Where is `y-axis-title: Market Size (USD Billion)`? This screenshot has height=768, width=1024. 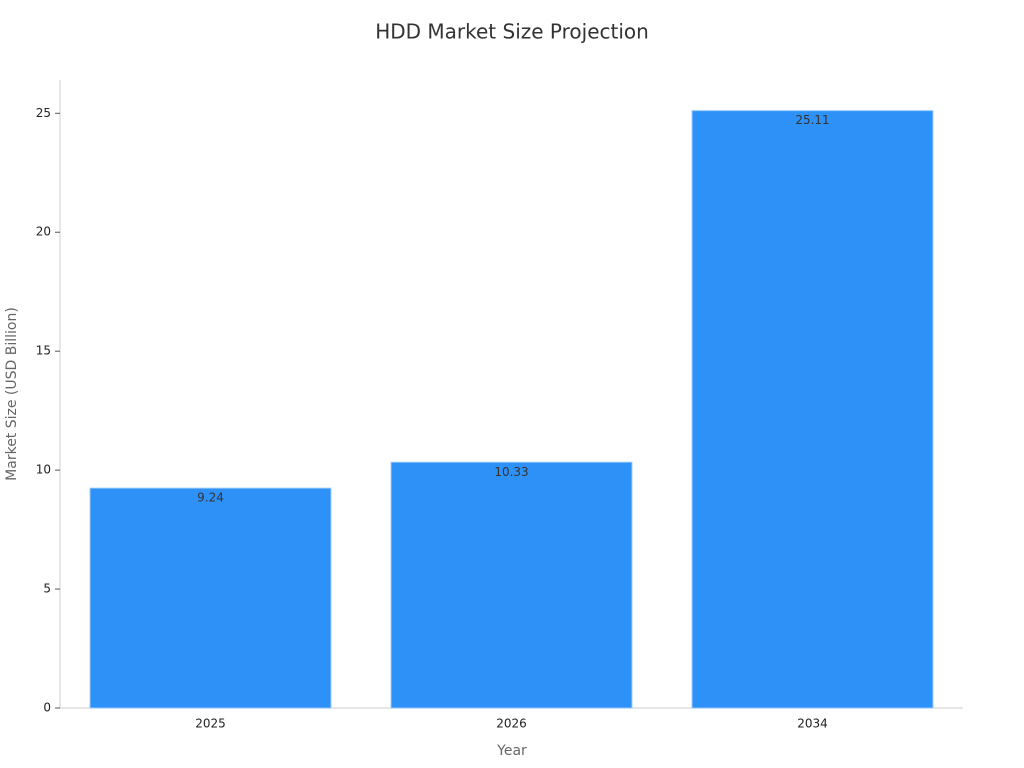
y-axis-title: Market Size (USD Billion) is located at coordinates (12, 394).